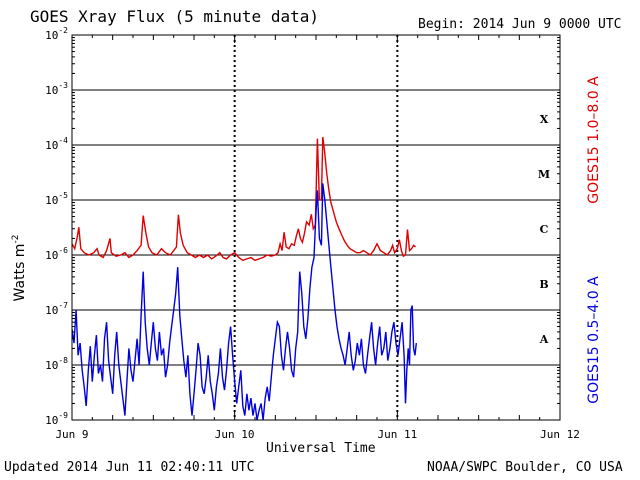 The image size is (640, 480). I want to click on y-tick-label: 10⁻⁹, so click(56, 419).